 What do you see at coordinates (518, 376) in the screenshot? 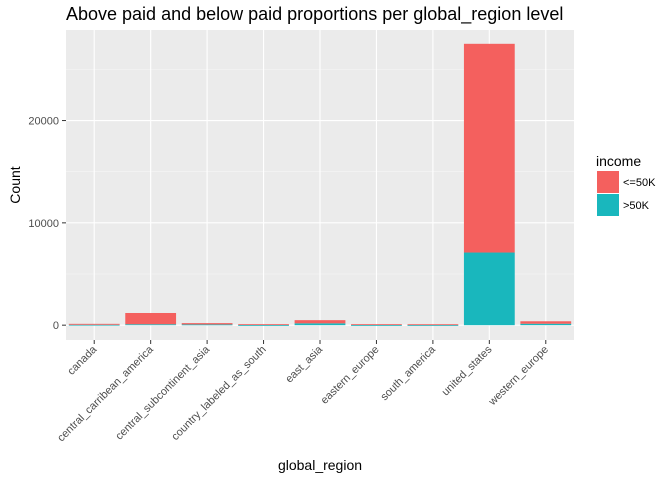
I see `x-tick-label: western_europe` at bounding box center [518, 376].